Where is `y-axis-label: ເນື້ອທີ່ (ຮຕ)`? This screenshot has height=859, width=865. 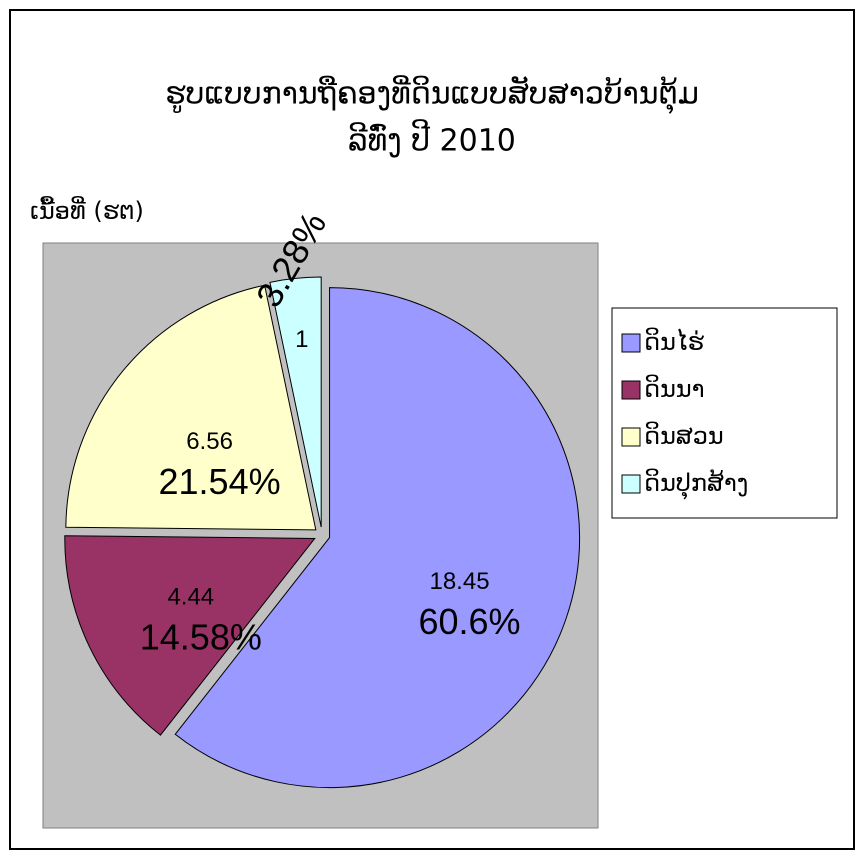
y-axis-label: ເນື້ອທີ່ (ຮຕ) is located at coordinates (87, 210).